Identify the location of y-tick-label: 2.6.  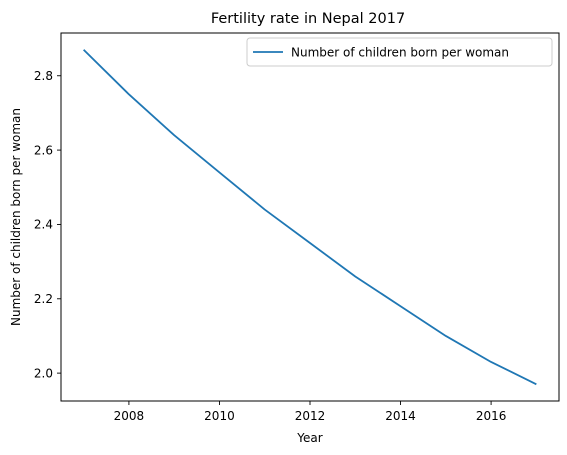
(43, 150).